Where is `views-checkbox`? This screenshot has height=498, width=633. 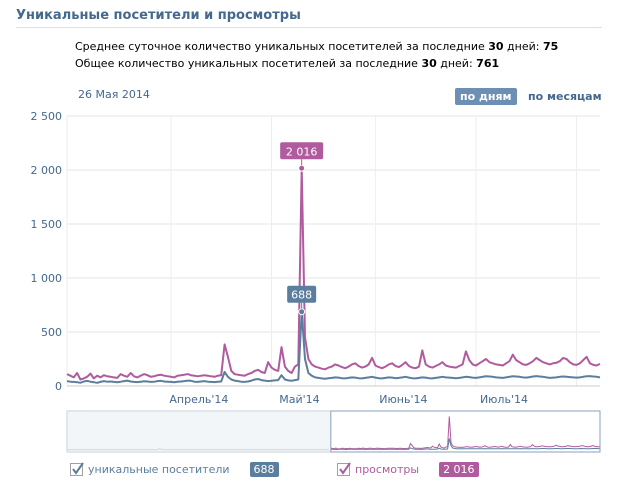 views-checkbox is located at coordinates (344, 468).